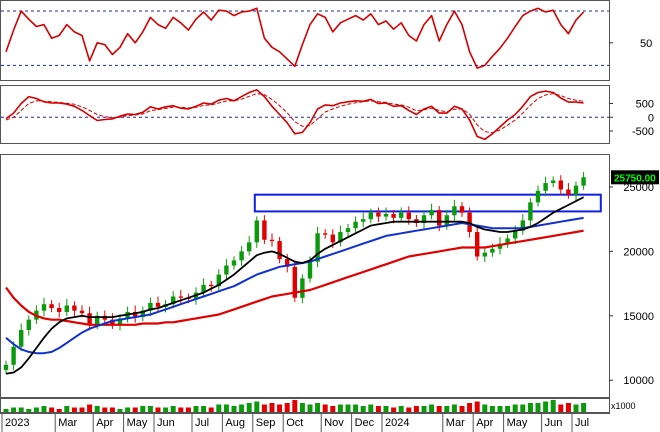 This screenshot has width=660, height=432. I want to click on x-axis-tick-label: Nov, so click(334, 423).